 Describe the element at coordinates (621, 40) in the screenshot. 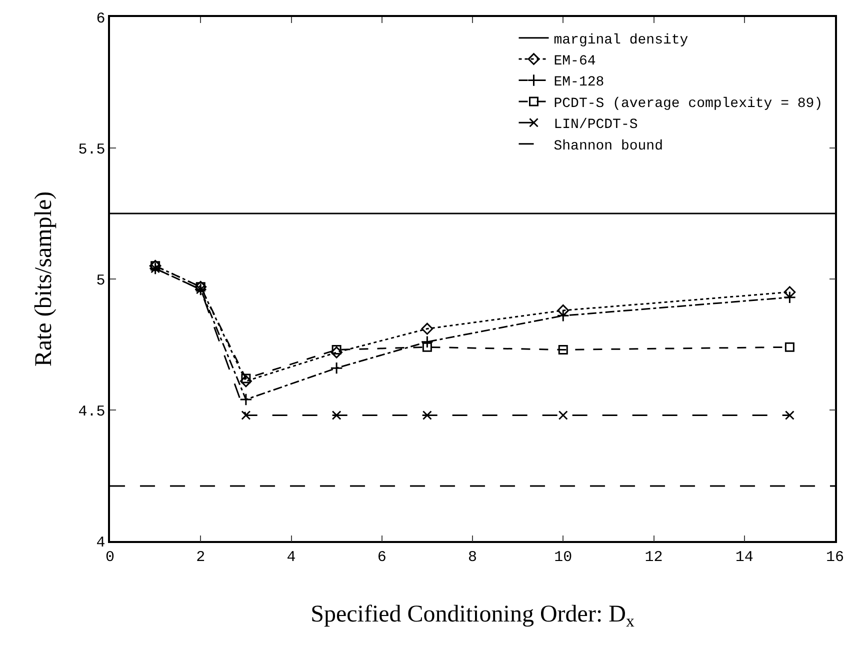

I see `legend-label: marginal density` at that location.